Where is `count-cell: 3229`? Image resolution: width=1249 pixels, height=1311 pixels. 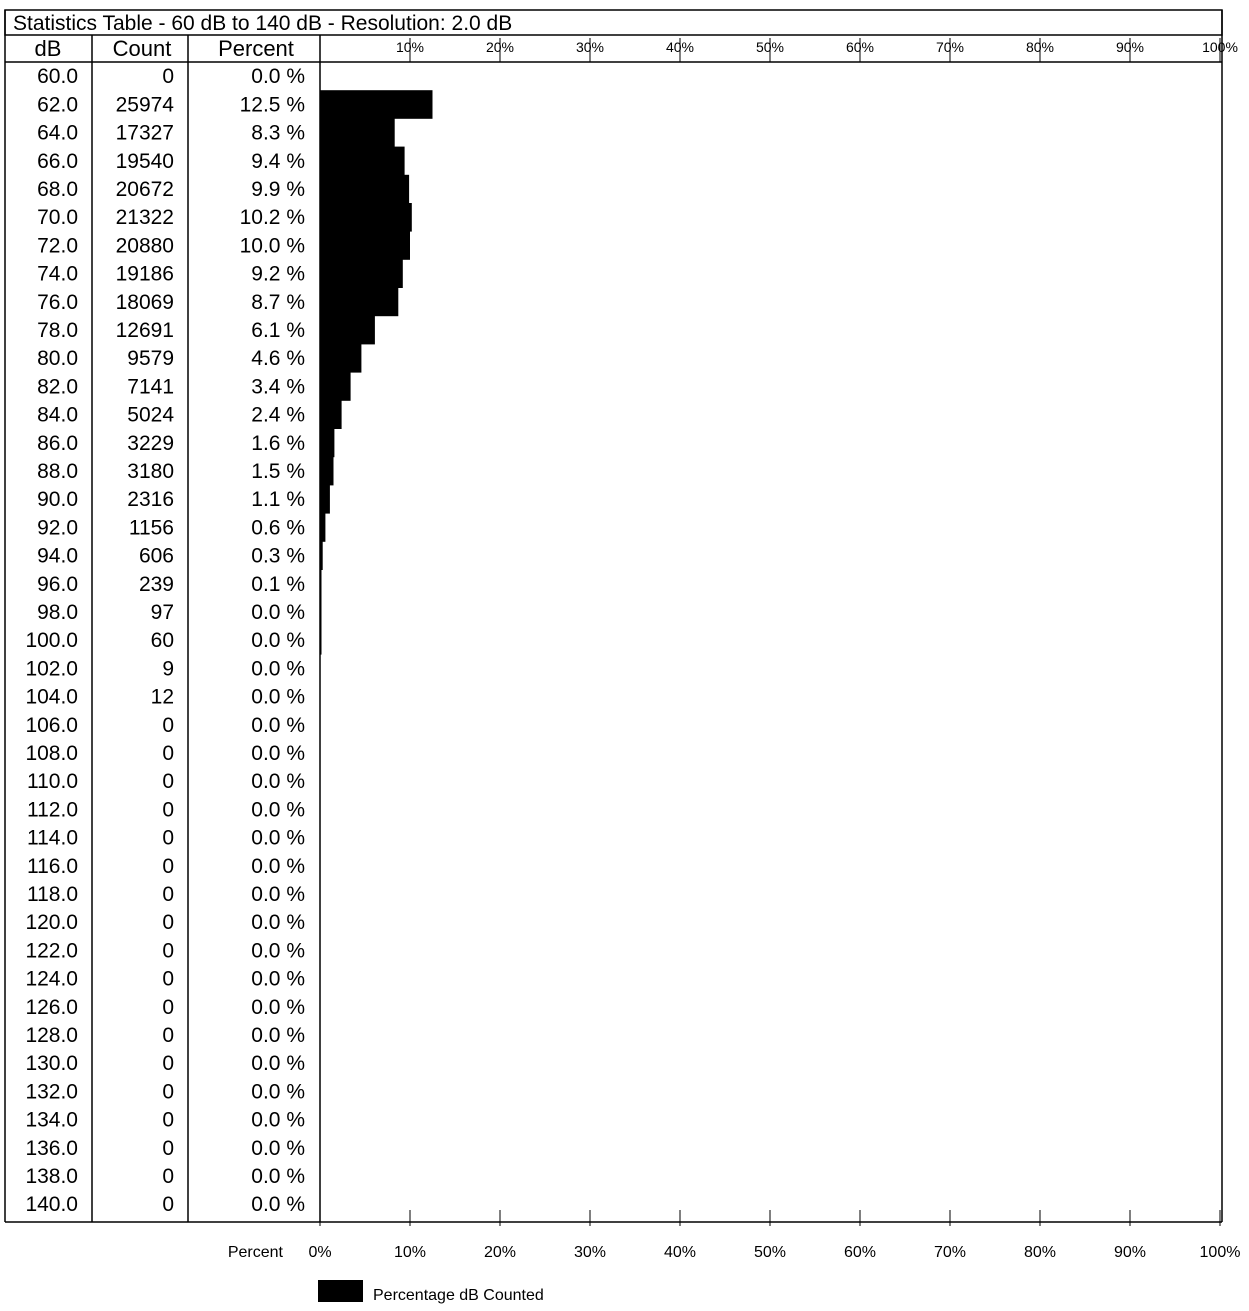 count-cell: 3229 is located at coordinates (150, 443).